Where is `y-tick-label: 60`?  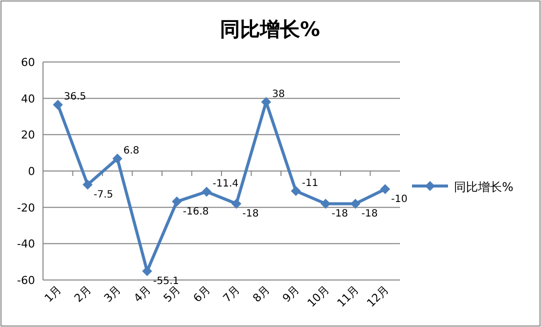
y-tick-label: 60 is located at coordinates (28, 62).